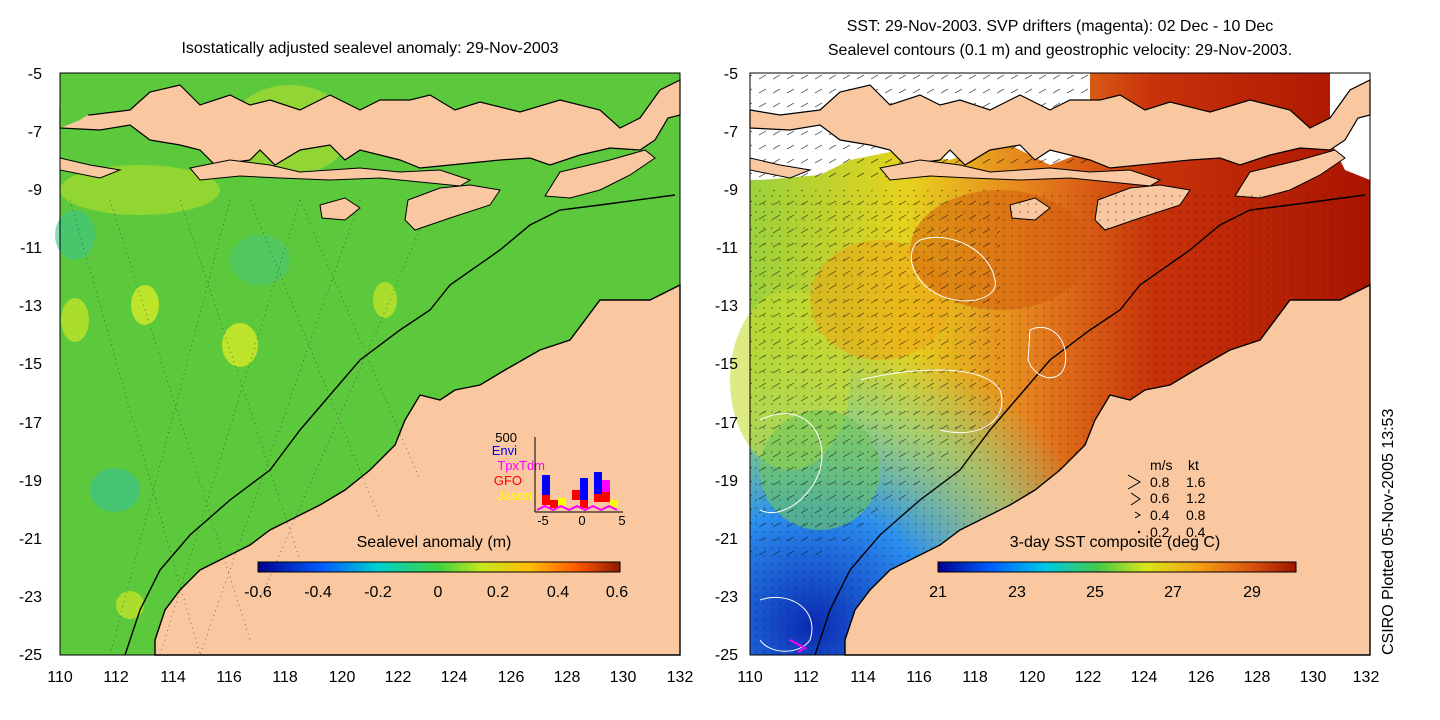 This screenshot has height=720, width=1440. Describe the element at coordinates (438, 592) in the screenshot. I see `left-colorbar-tick: 0` at that location.